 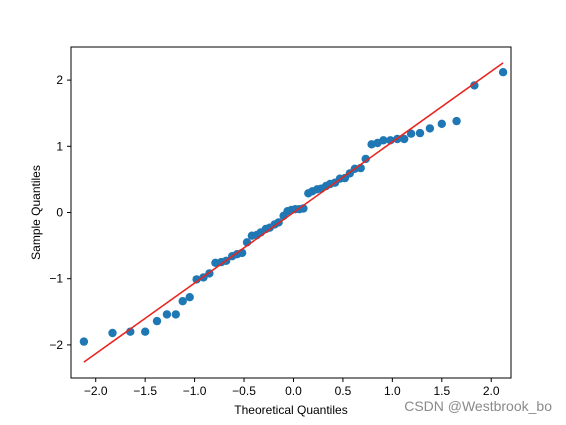 What do you see at coordinates (491, 391) in the screenshot?
I see `x-tick-label: 2.0` at bounding box center [491, 391].